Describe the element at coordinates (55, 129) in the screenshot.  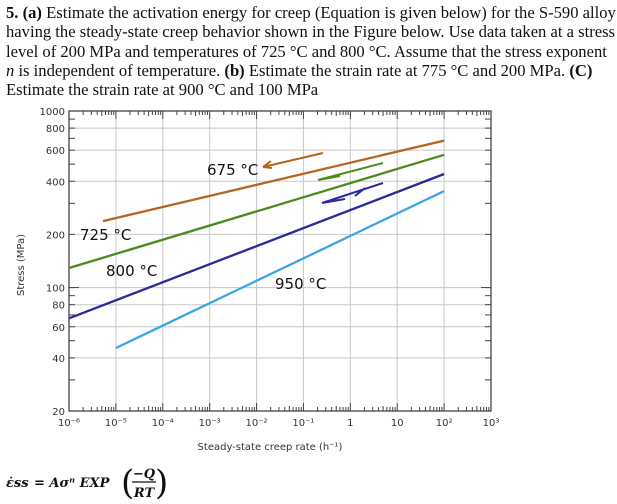
I see `y-tick-label: 800` at that location.